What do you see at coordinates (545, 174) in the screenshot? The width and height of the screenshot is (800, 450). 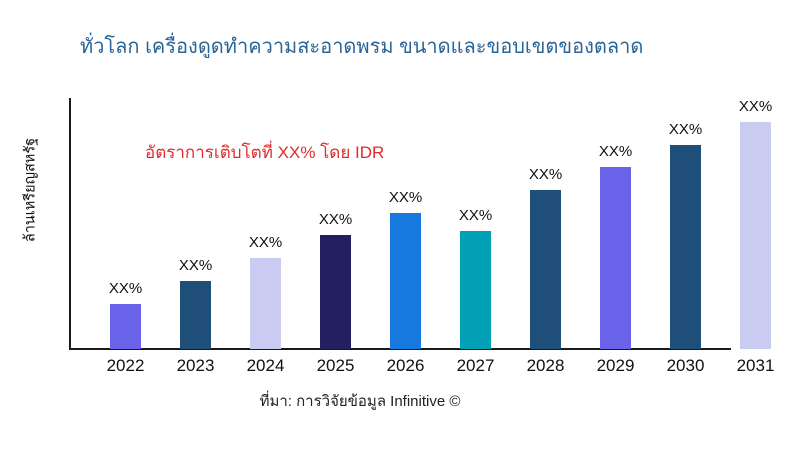 I see `bar-value-label-2028: XX%` at bounding box center [545, 174].